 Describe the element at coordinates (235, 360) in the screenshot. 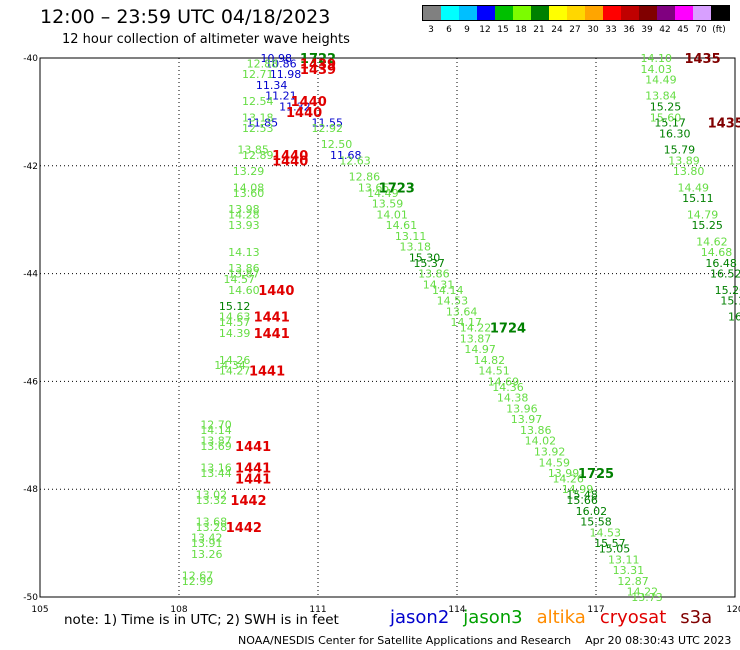

I see `wave-height-value: 14.26` at that location.